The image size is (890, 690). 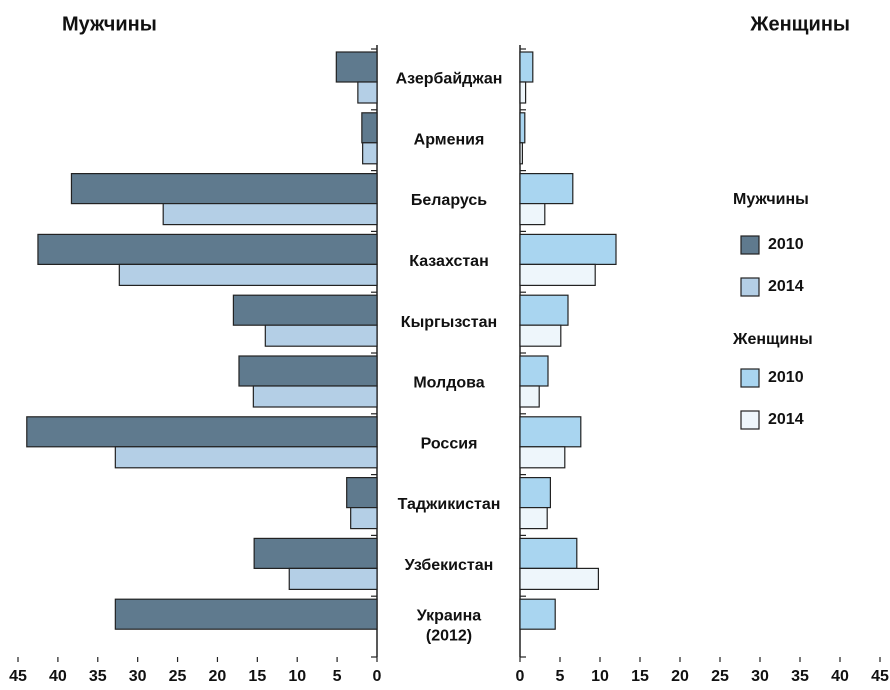 I want to click on category-label: Азербайджан, so click(x=449, y=79).